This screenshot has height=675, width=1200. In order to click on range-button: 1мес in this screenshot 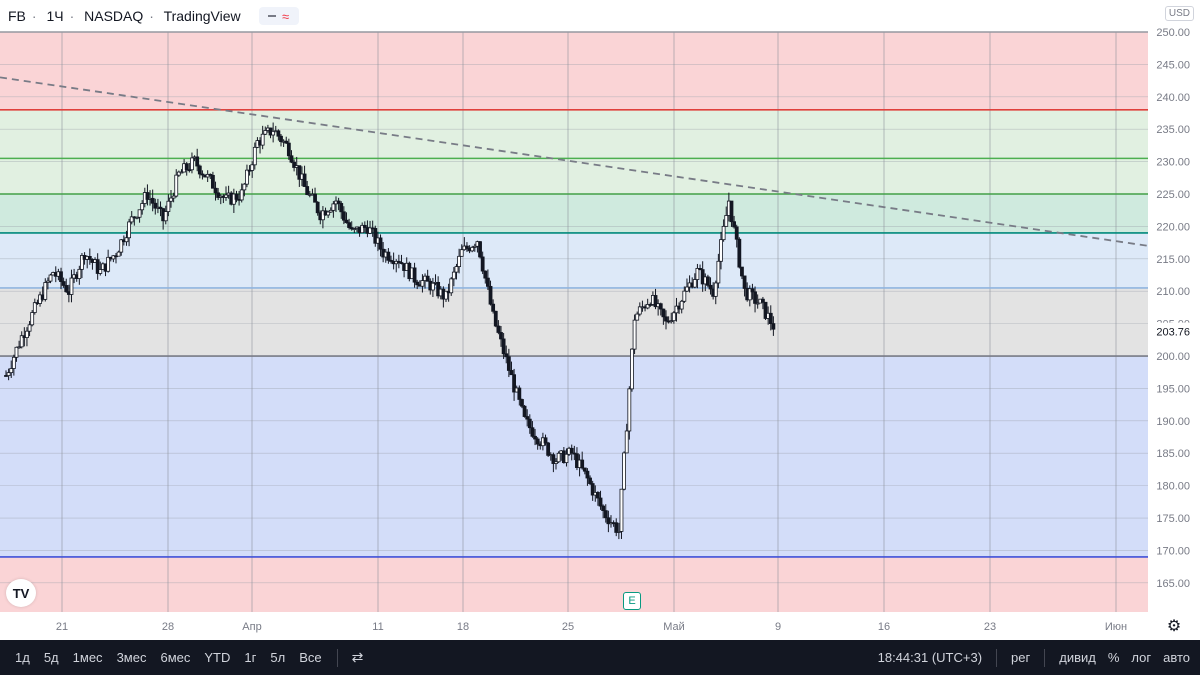, I will do `click(87, 657)`.